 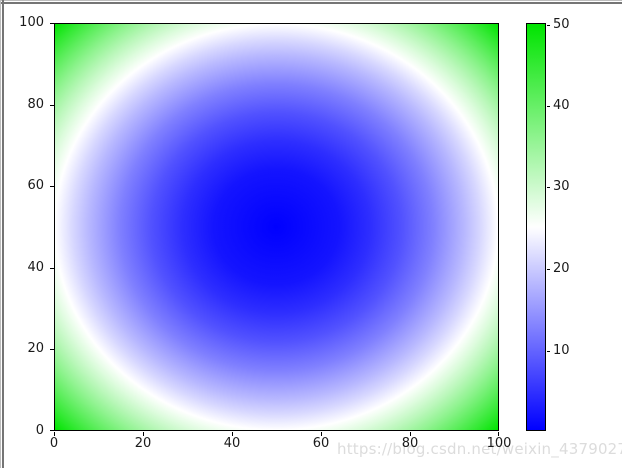 I want to click on colorbar, so click(x=536, y=227).